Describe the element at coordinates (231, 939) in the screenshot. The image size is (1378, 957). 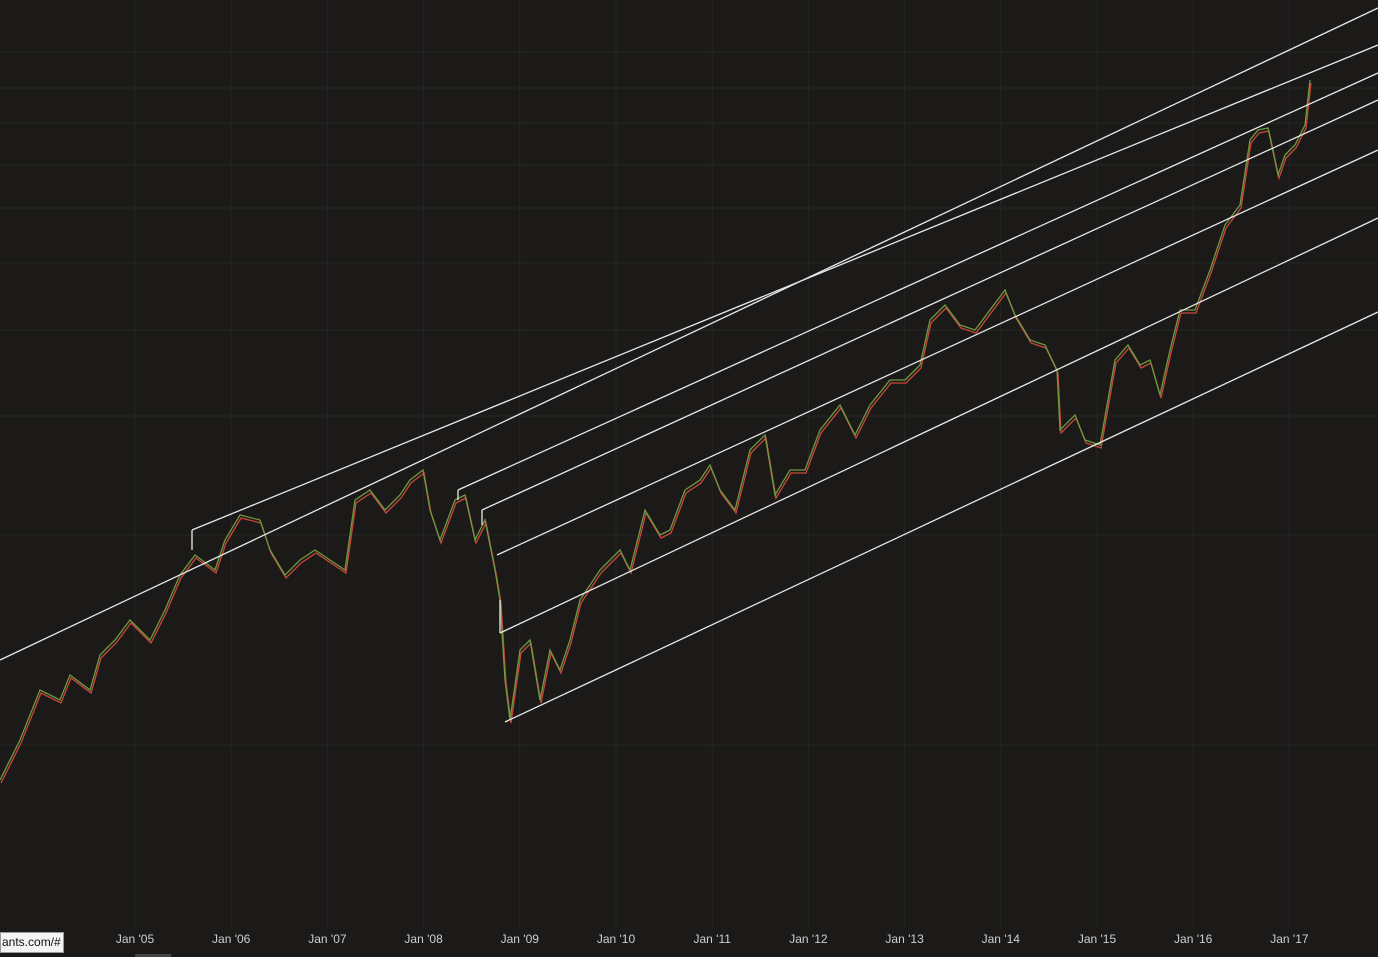
I see `x-tick-label: Jan '06` at that location.